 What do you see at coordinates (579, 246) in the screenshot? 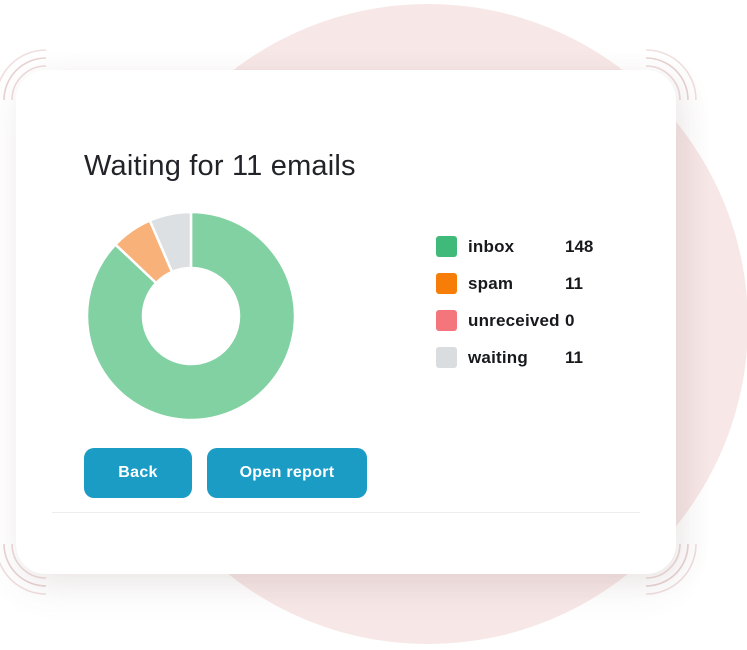
I see `legend-value: 148` at bounding box center [579, 246].